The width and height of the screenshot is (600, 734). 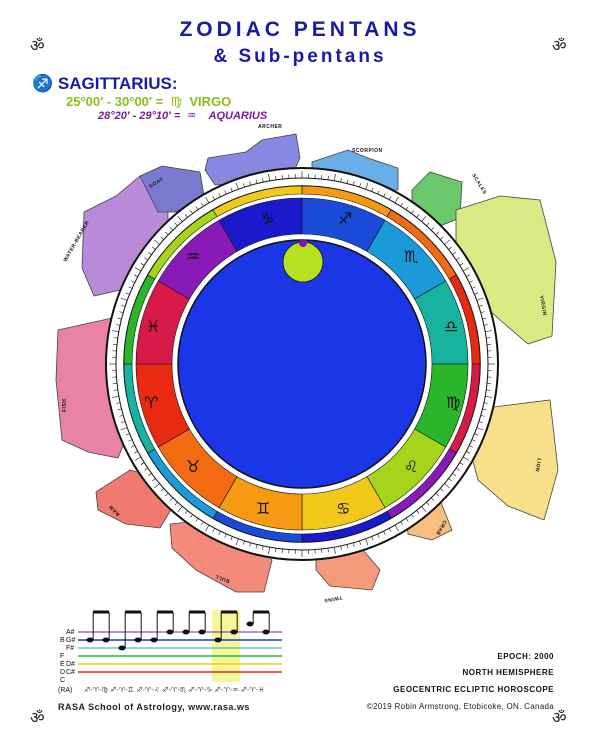 I want to click on school-credit: RASA School of Astrology, www.rasa.ws, so click(x=154, y=707).